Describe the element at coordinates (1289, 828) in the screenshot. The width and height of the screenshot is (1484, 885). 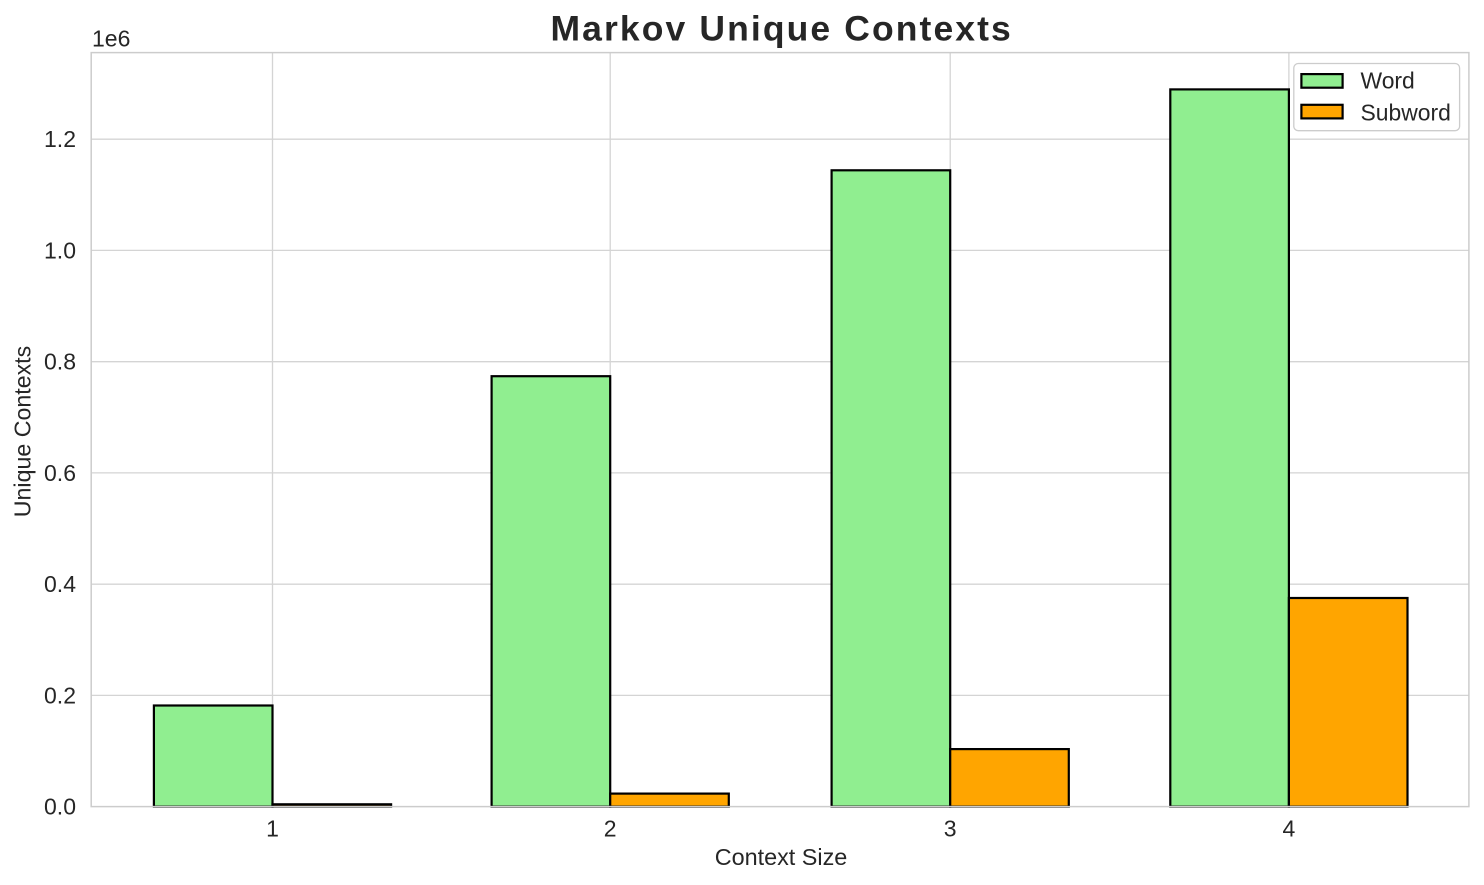
I see `svg-text: 4` at that location.